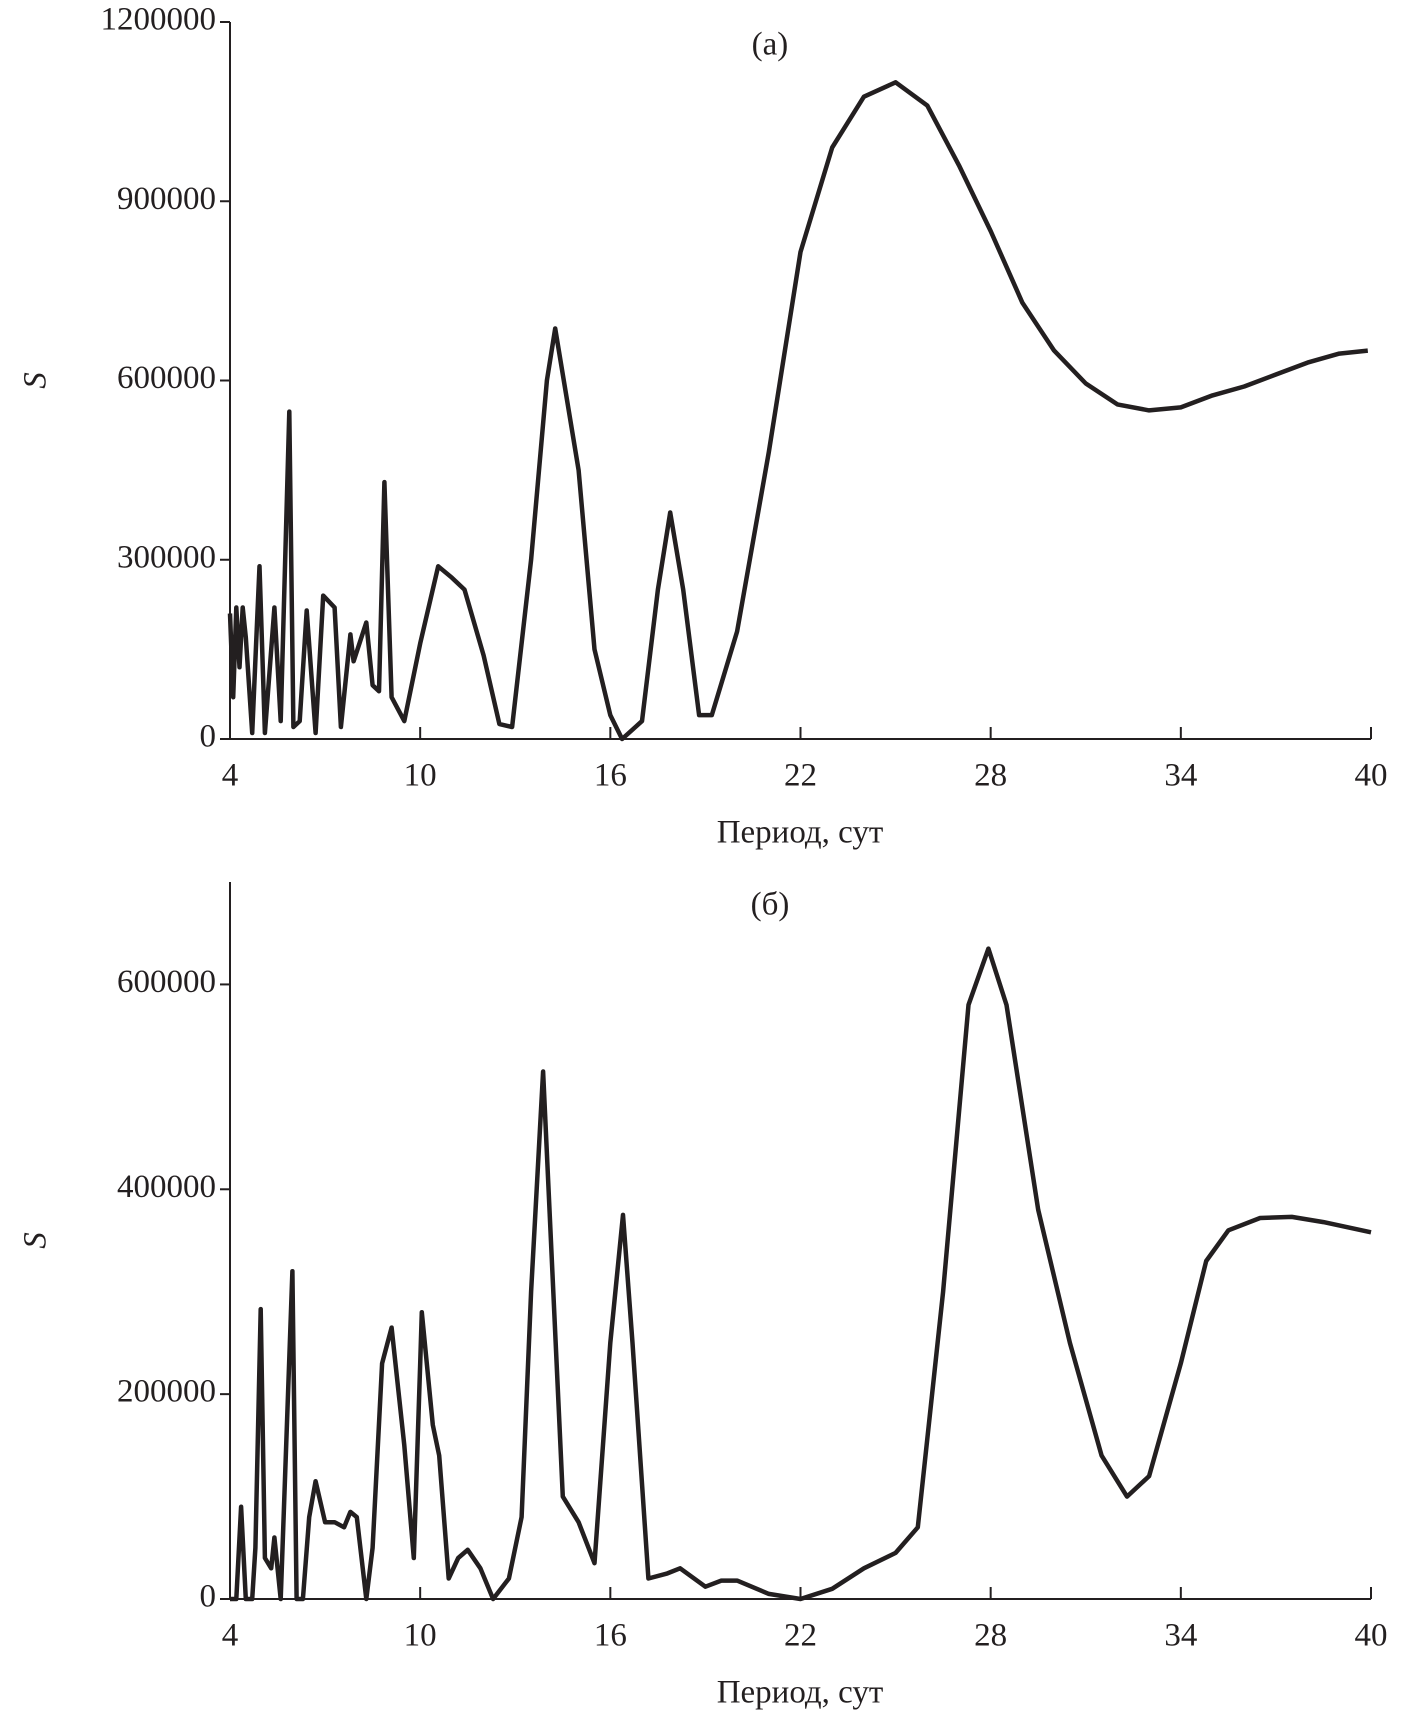 Image resolution: width=1402 pixels, height=1726 pixels. I want to click on panel-label: (б), so click(770, 905).